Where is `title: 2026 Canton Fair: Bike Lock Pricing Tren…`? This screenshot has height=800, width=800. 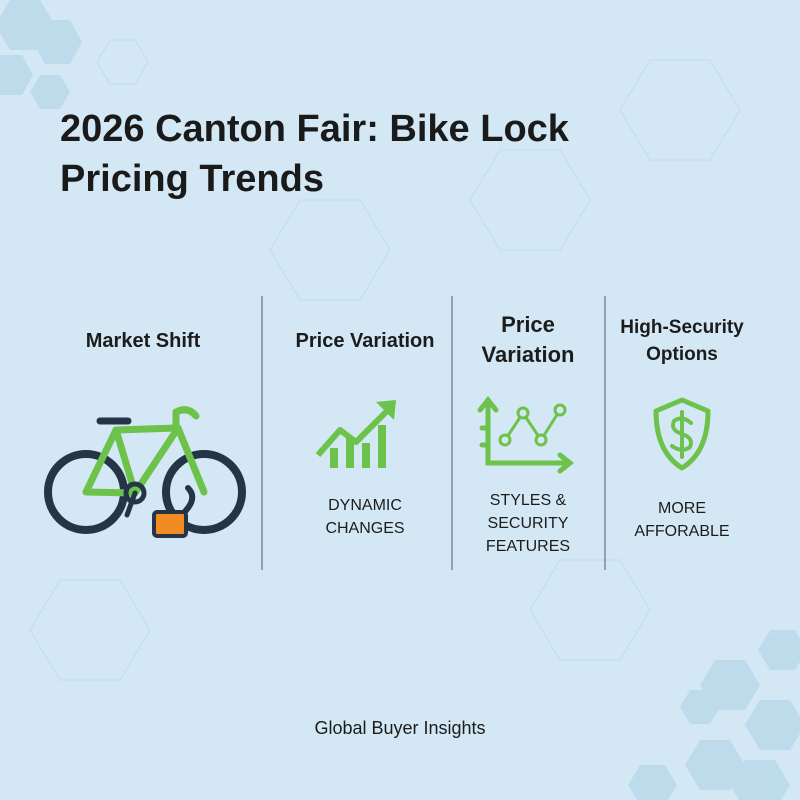 title: 2026 Canton Fair: Bike Lock Pricing Tren… is located at coordinates (314, 154).